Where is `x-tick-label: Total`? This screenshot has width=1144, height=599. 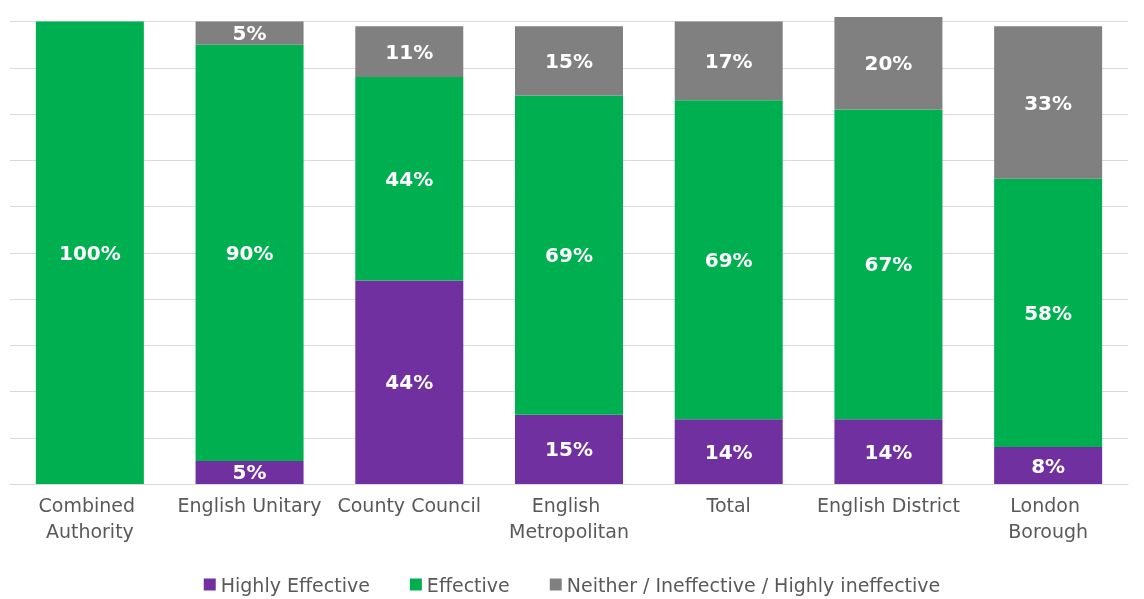
x-tick-label: Total is located at coordinates (728, 505).